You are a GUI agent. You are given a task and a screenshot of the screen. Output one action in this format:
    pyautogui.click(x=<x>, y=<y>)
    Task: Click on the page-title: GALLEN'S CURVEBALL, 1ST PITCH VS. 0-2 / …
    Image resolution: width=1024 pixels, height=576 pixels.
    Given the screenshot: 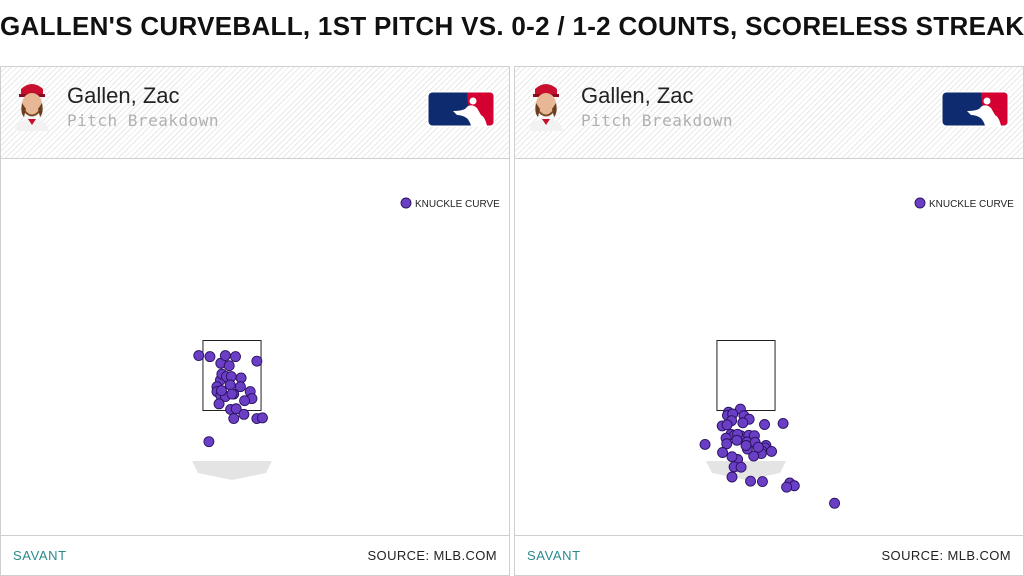 What is the action you would take?
    pyautogui.click(x=512, y=26)
    